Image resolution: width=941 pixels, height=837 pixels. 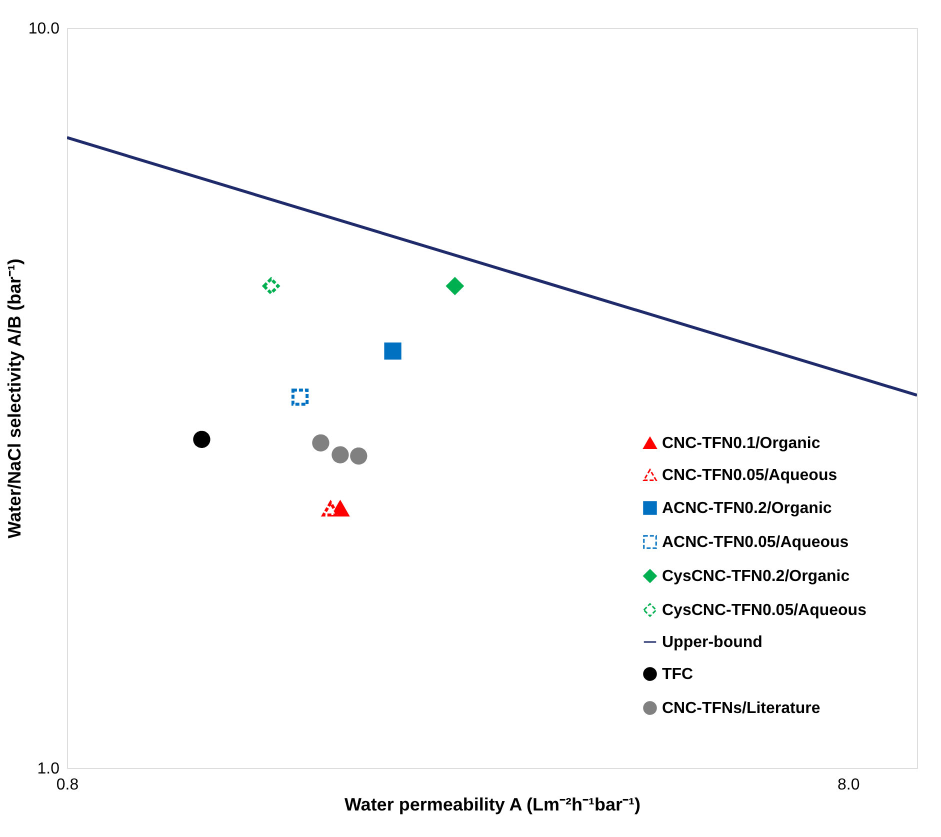 I want to click on legend-label: Upper-bound, so click(x=712, y=642).